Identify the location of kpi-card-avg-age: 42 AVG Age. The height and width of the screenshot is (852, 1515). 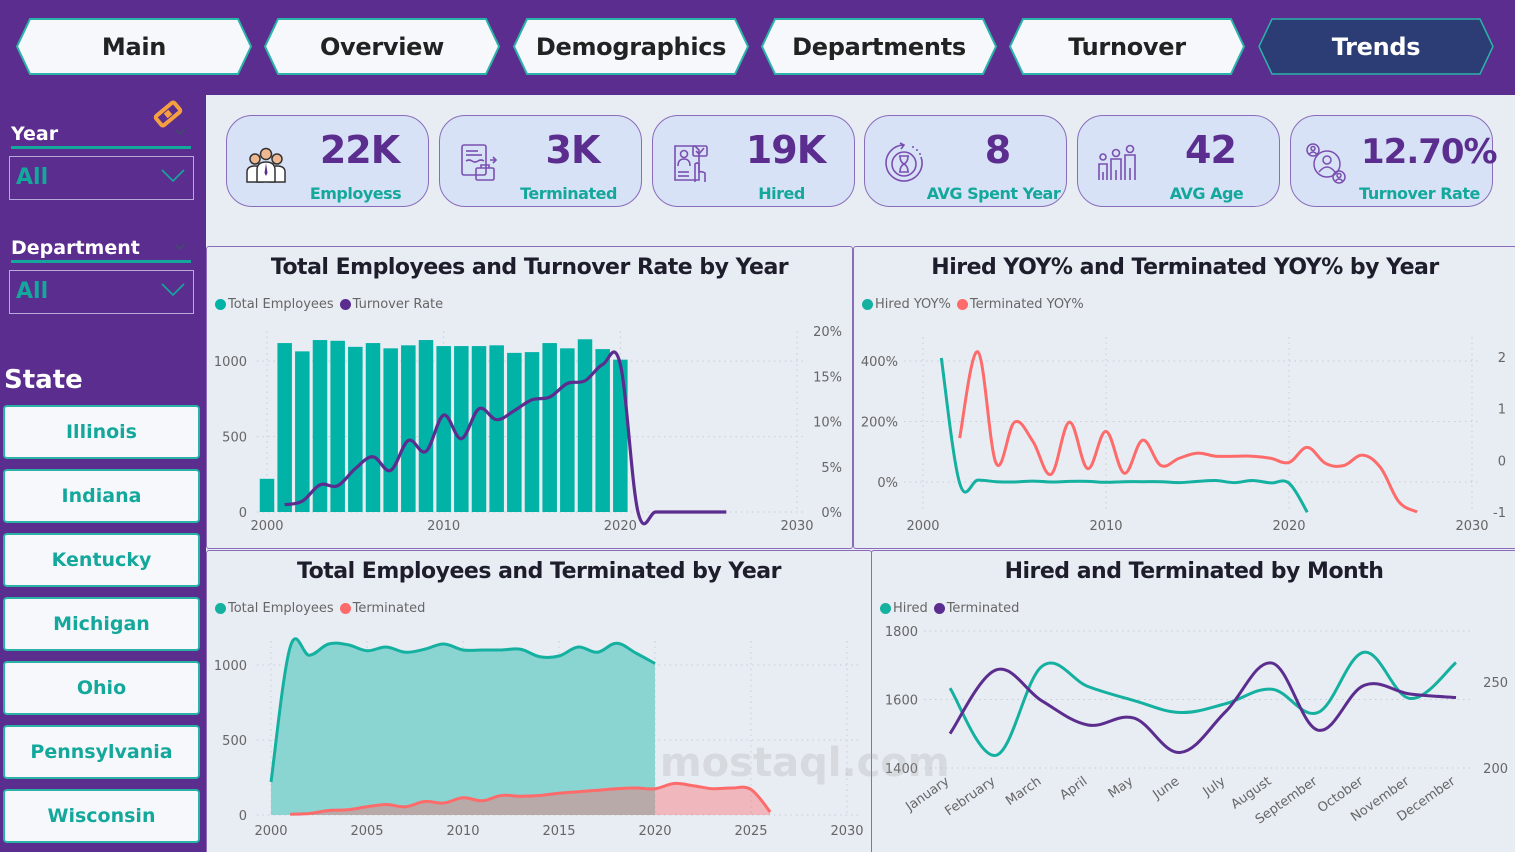
(1178, 161).